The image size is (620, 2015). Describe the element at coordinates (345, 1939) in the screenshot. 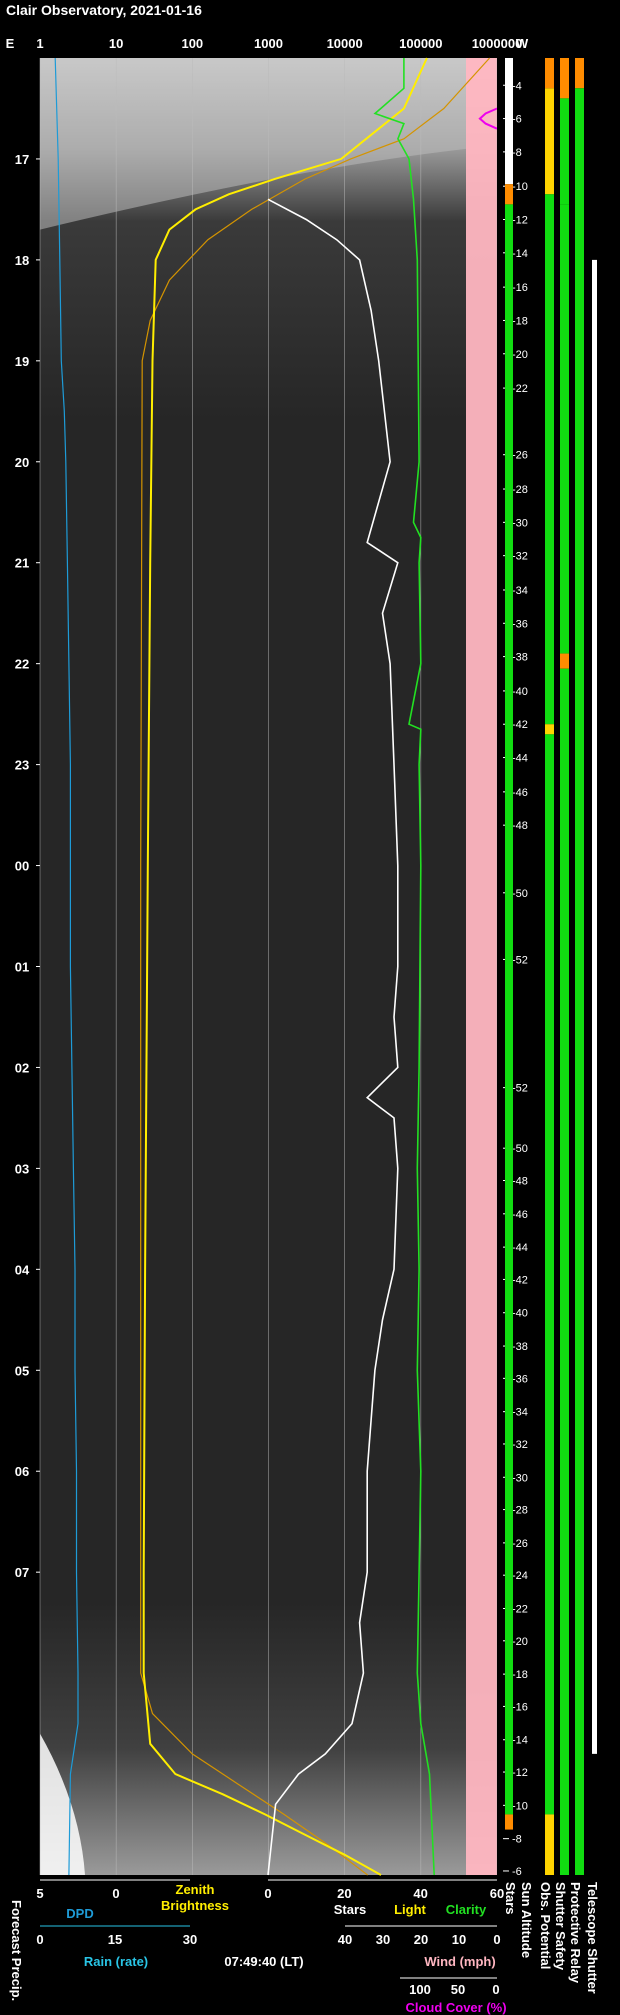

I see `wind-tick: 40` at that location.